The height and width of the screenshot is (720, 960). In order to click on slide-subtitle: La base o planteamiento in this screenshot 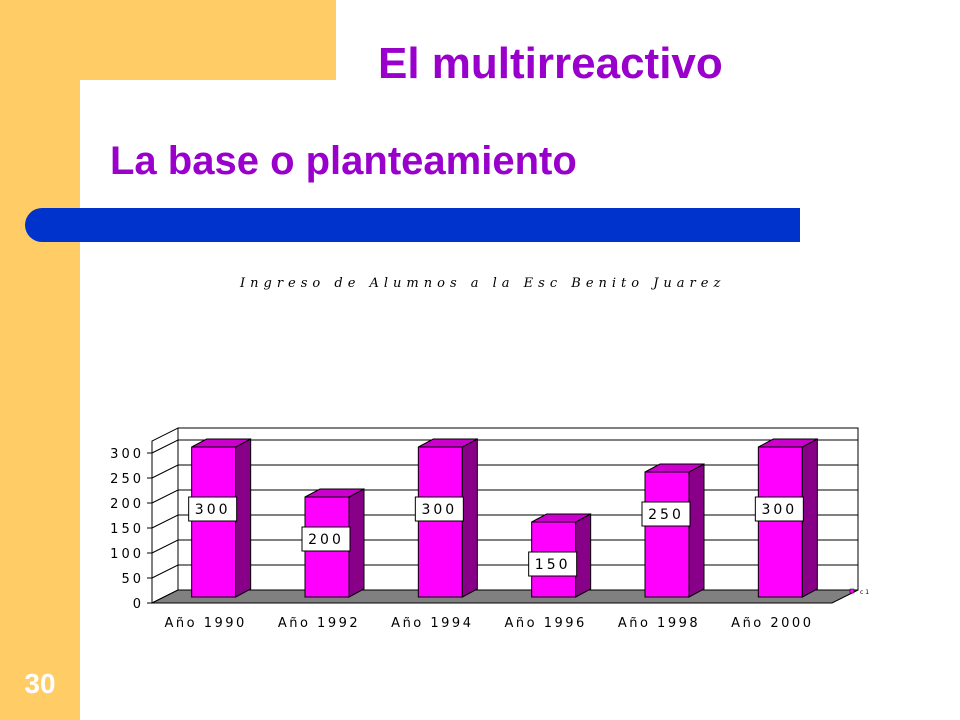, I will do `click(343, 161)`.